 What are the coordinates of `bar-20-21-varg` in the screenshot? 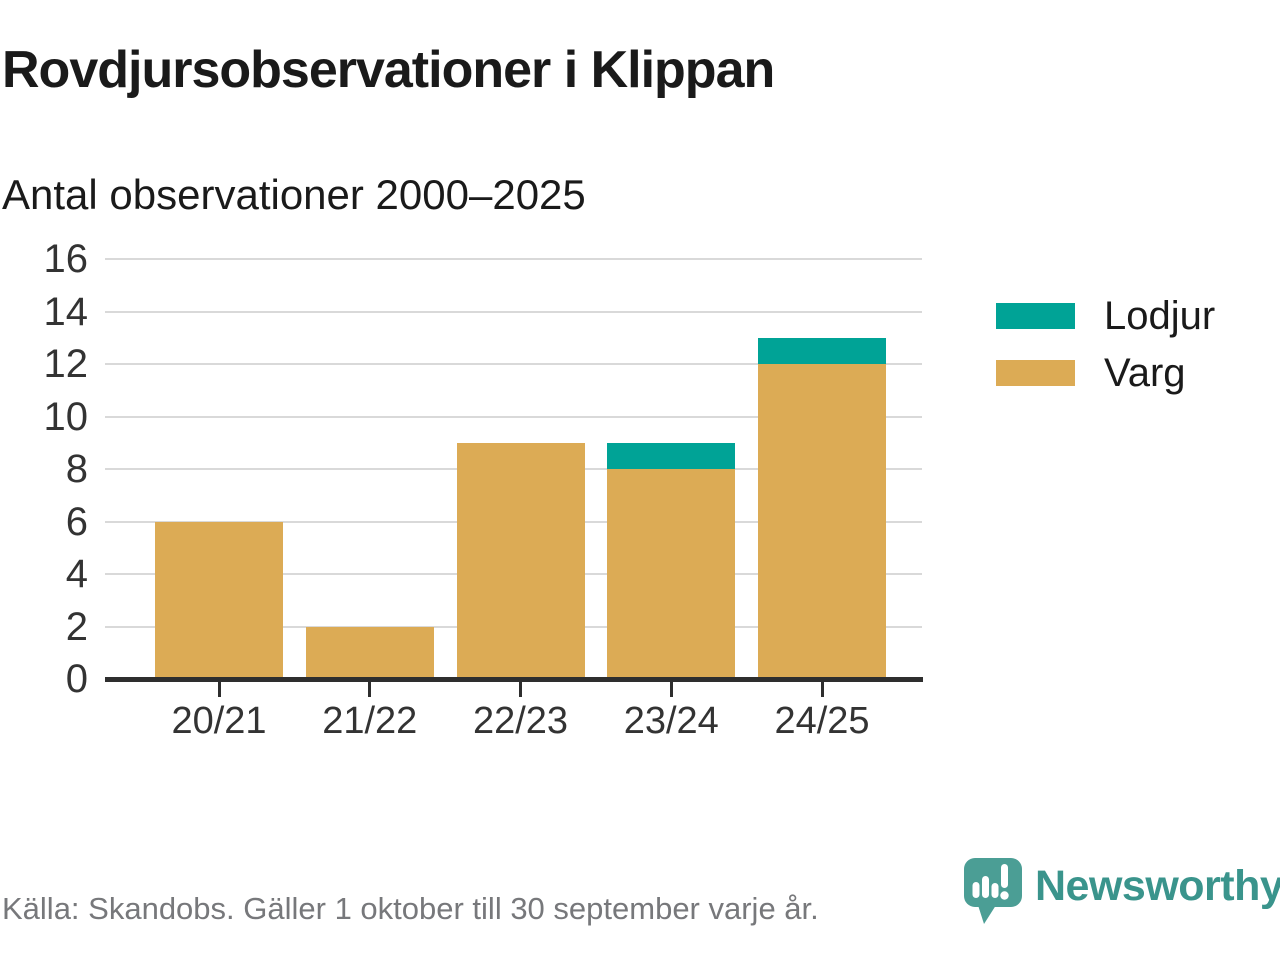 It's located at (219, 600).